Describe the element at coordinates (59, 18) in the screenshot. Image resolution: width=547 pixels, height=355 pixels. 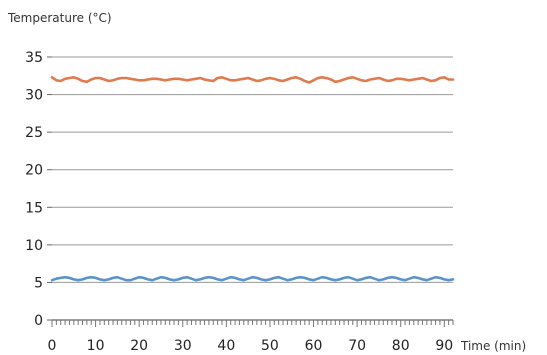
I see `y-axis-label: Temperature (°C)` at that location.